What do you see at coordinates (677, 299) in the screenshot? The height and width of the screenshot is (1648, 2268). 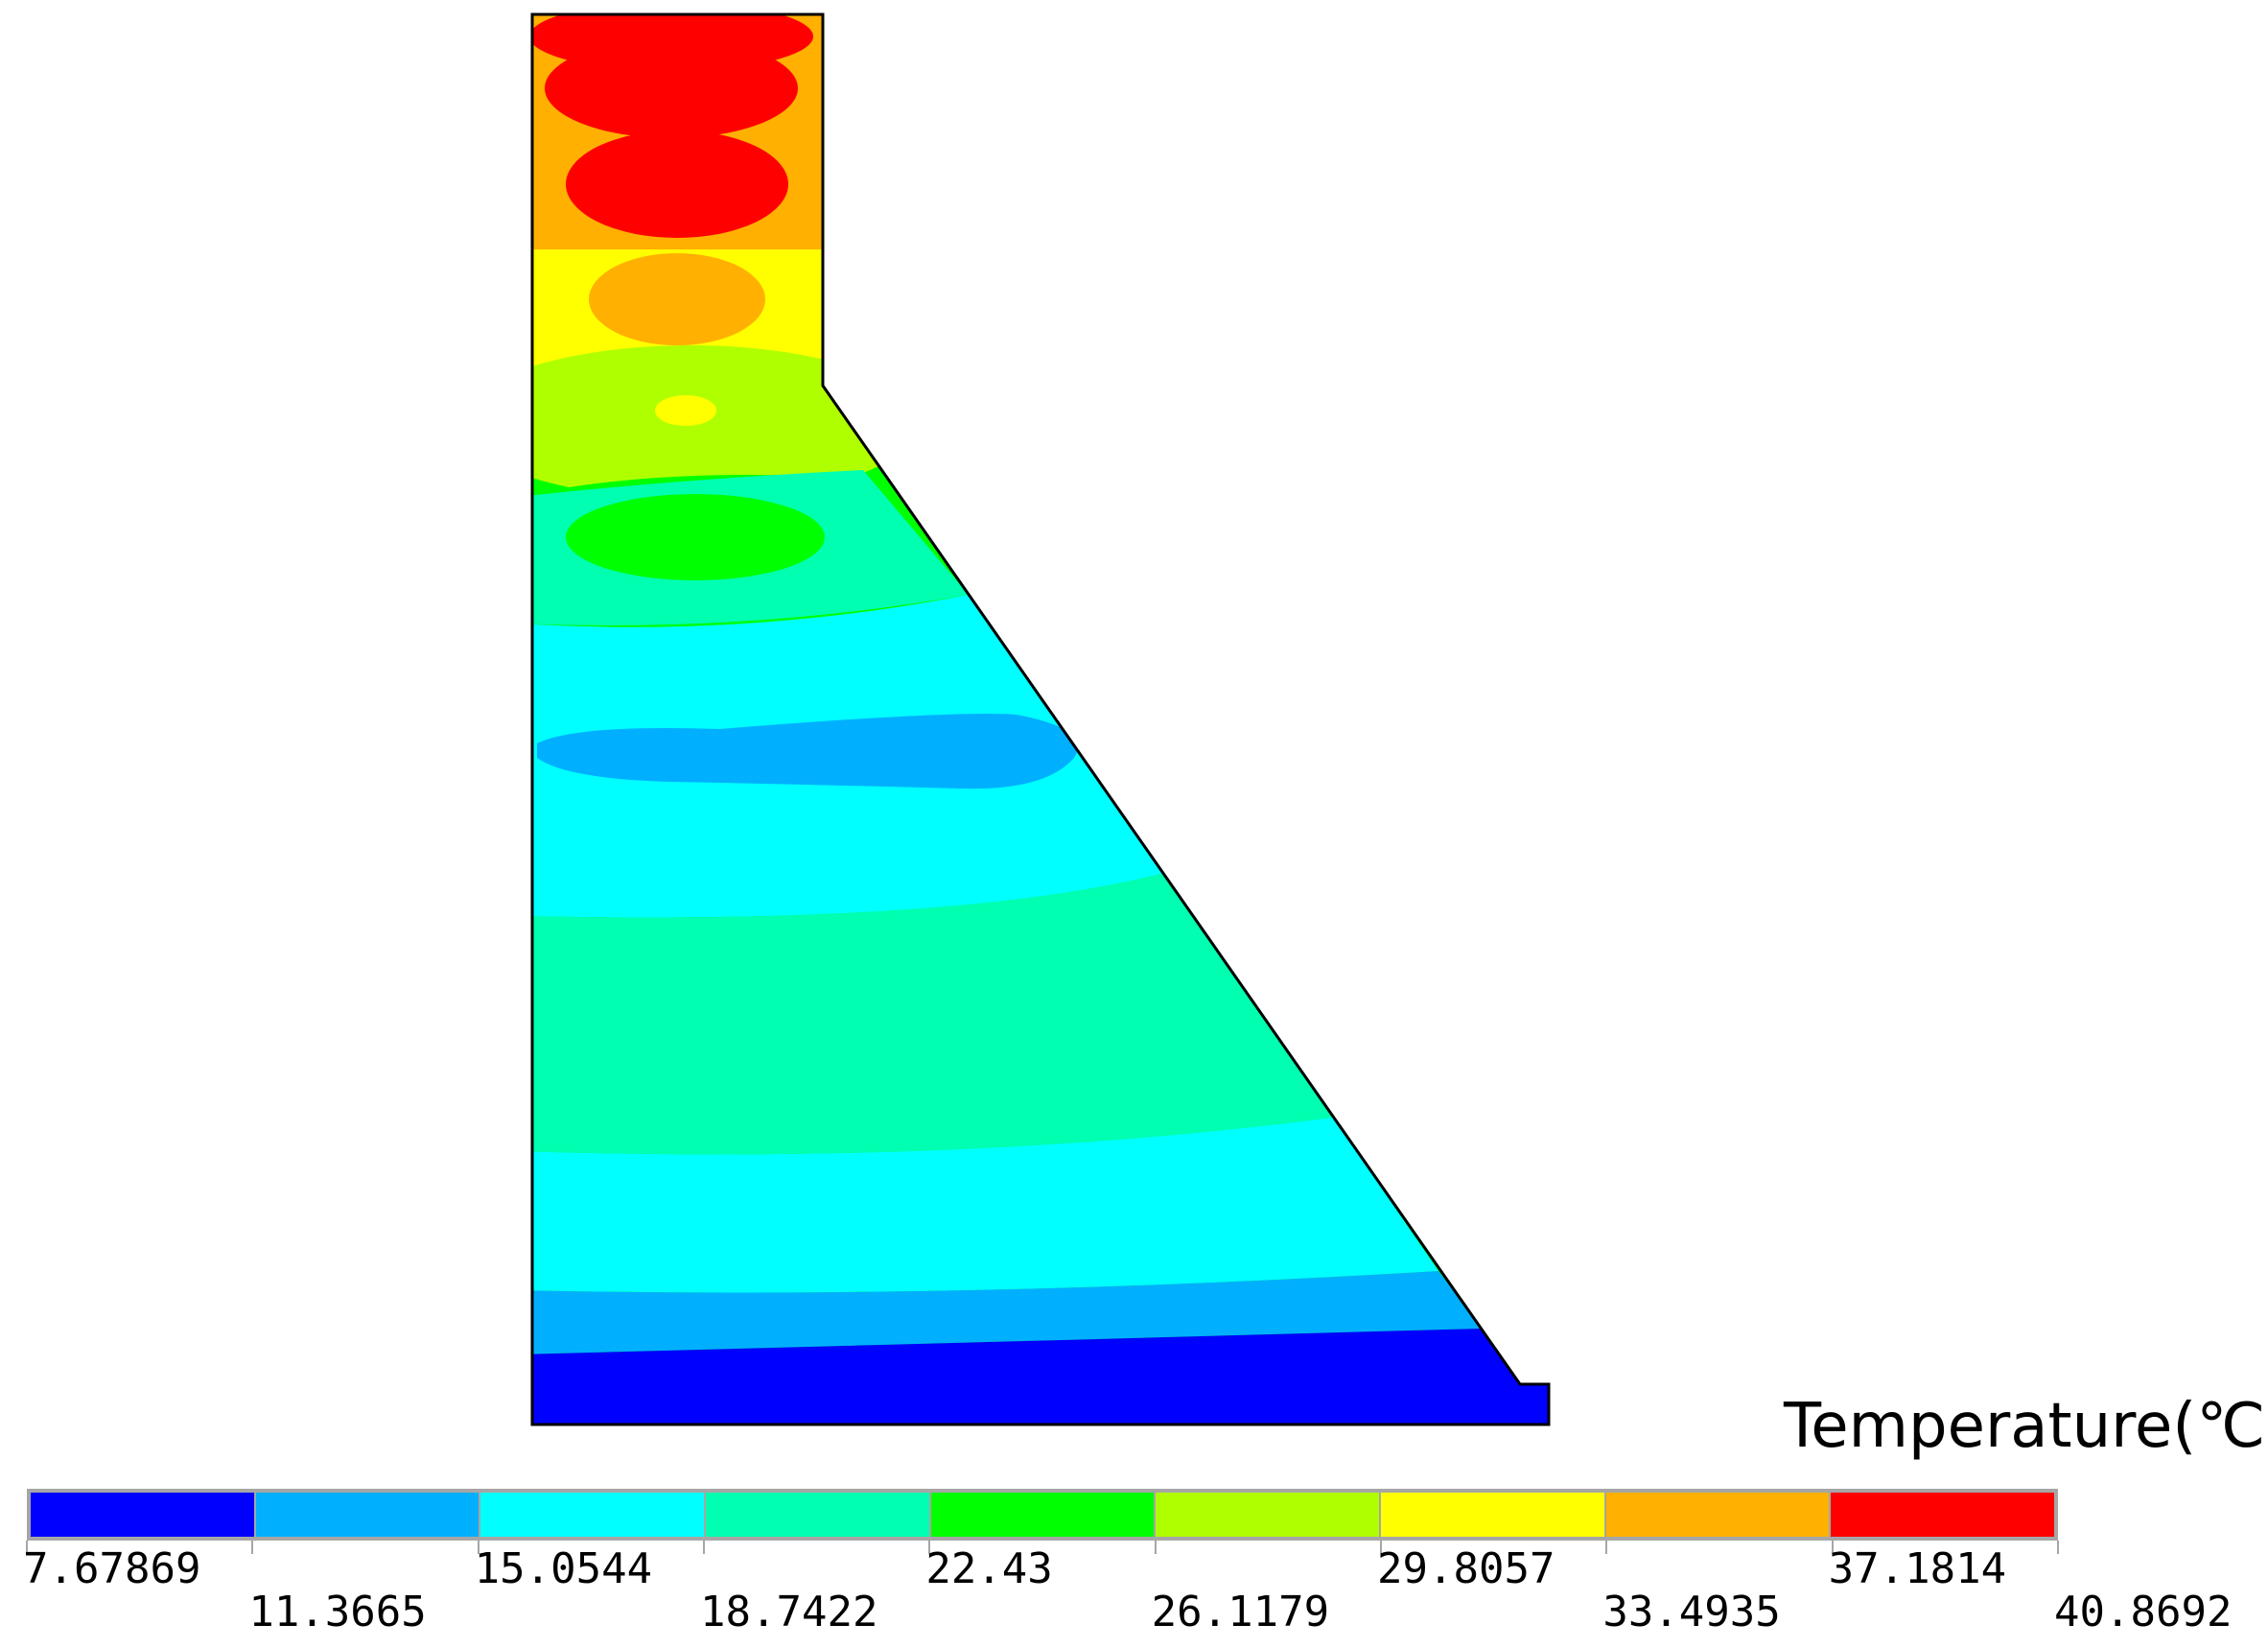 I see `hot-spot-orange` at bounding box center [677, 299].